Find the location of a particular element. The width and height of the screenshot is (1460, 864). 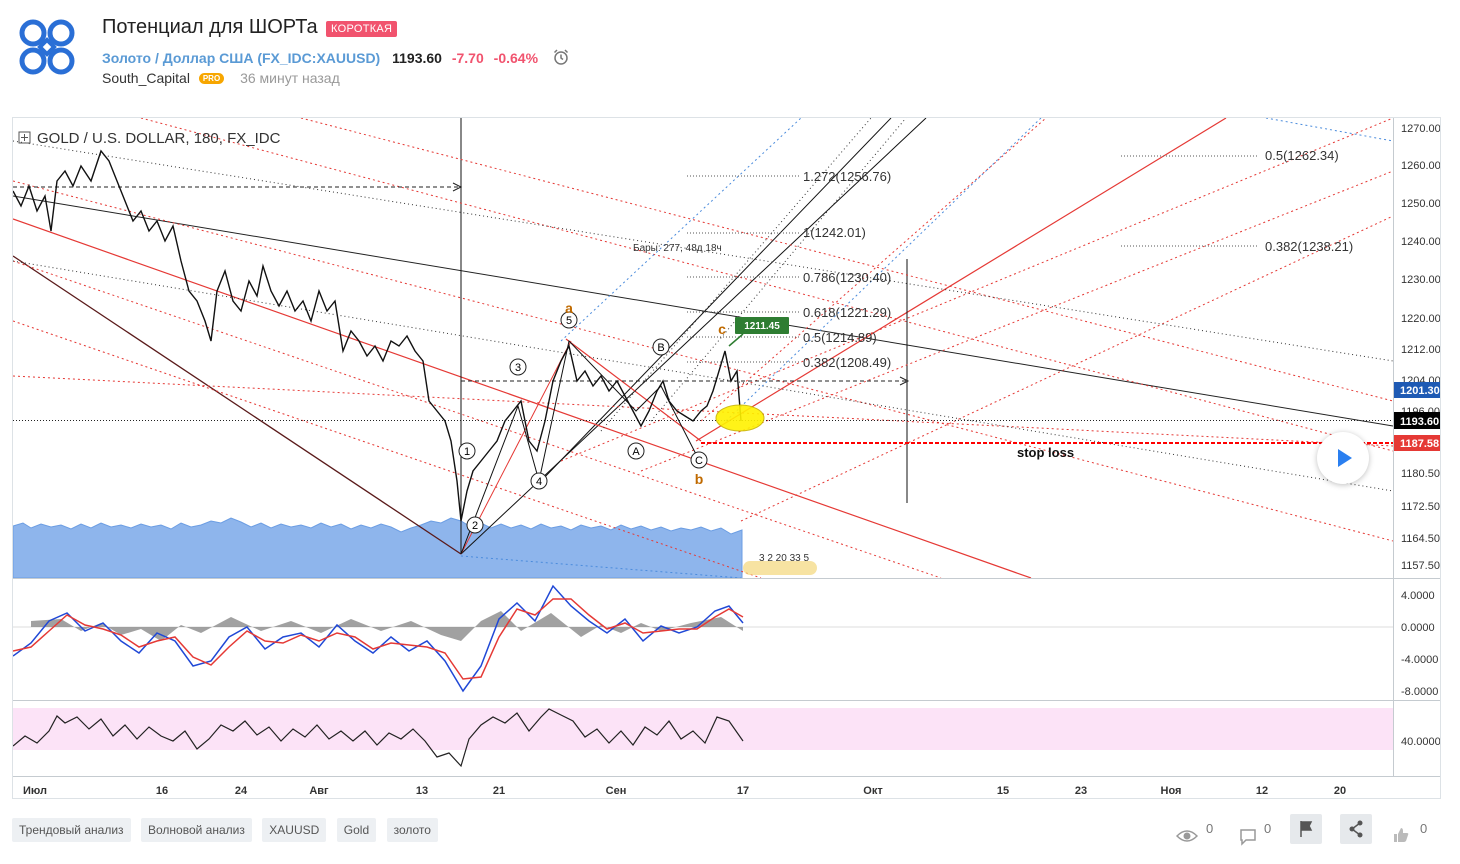

wave-circle: 3 is located at coordinates (518, 367).